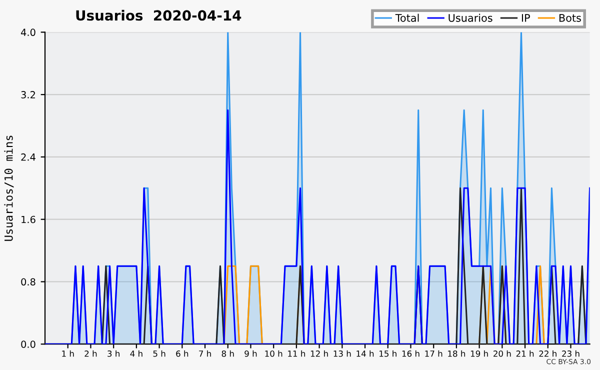  What do you see at coordinates (407, 18) in the screenshot?
I see `legend-label: Total` at bounding box center [407, 18].